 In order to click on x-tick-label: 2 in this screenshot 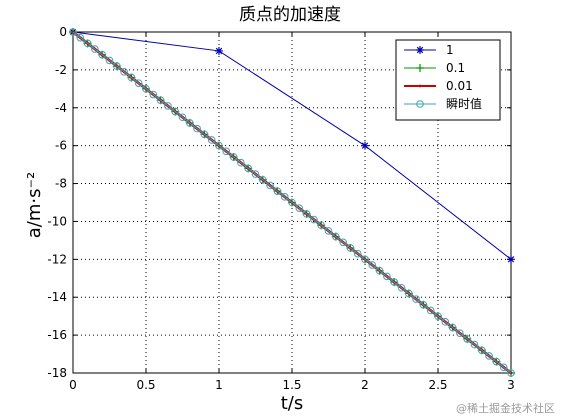, I will do `click(365, 385)`.